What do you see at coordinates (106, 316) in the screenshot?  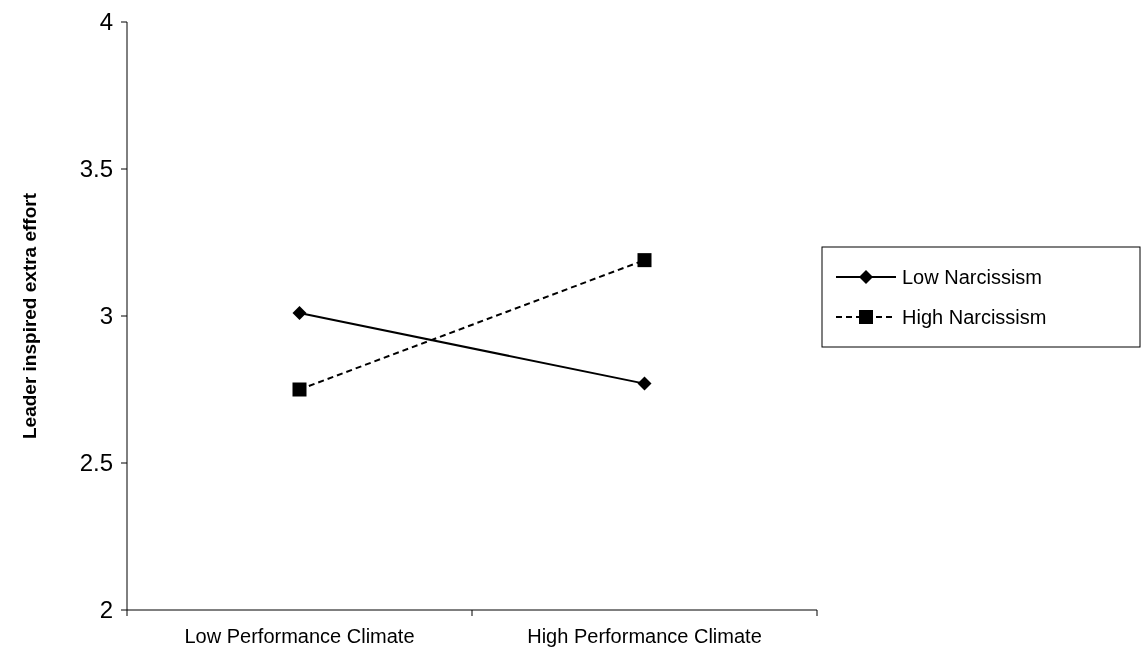 I see `y-tick-label: 3` at bounding box center [106, 316].